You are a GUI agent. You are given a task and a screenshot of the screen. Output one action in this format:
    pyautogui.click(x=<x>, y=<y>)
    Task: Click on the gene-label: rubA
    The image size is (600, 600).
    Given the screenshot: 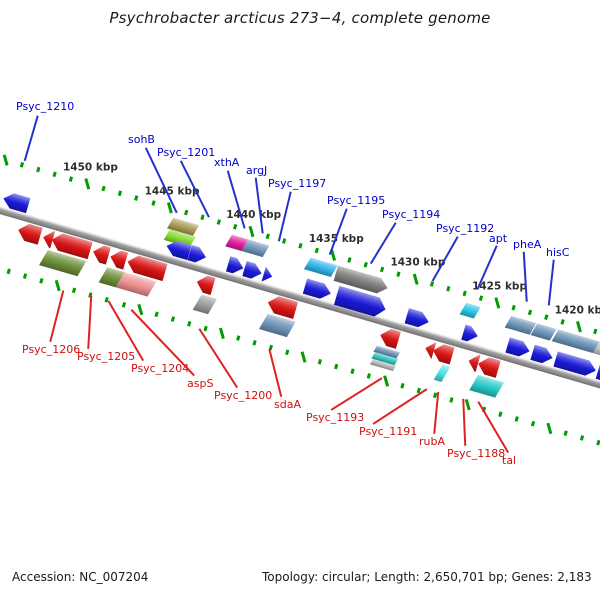 What is the action you would take?
    pyautogui.click(x=432, y=441)
    